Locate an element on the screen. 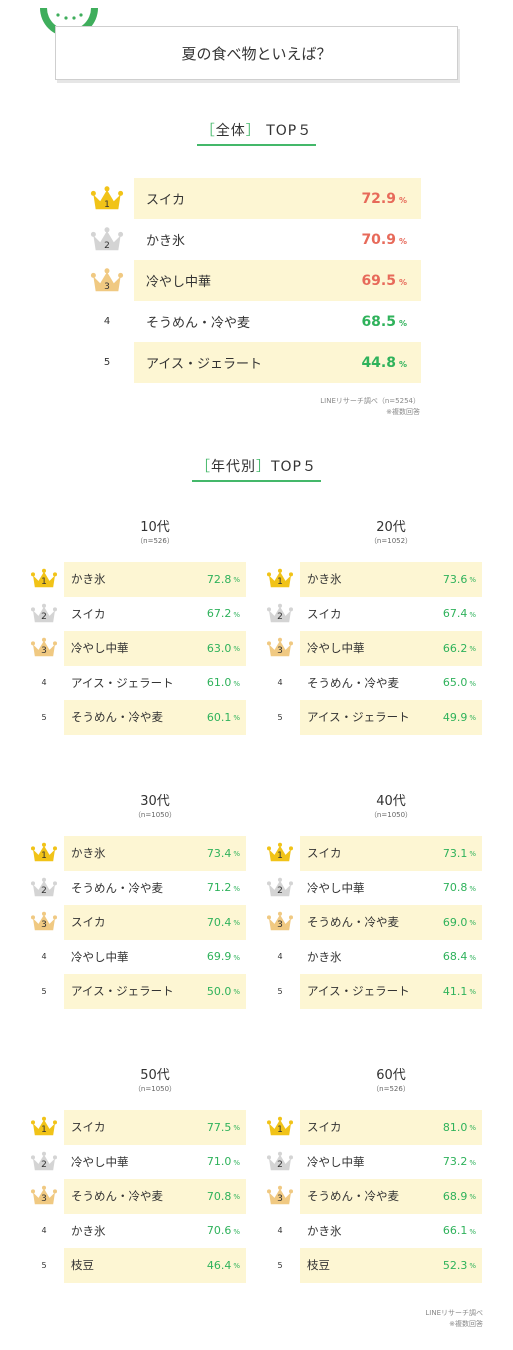  item-percent: 68.9% is located at coordinates (459, 1196).